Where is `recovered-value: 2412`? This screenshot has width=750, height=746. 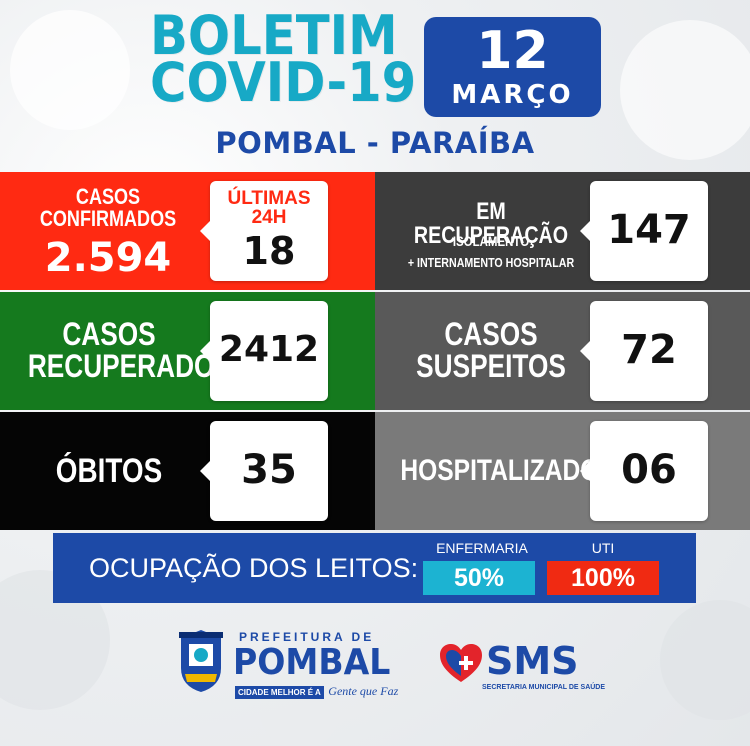 recovered-value: 2412 is located at coordinates (269, 349).